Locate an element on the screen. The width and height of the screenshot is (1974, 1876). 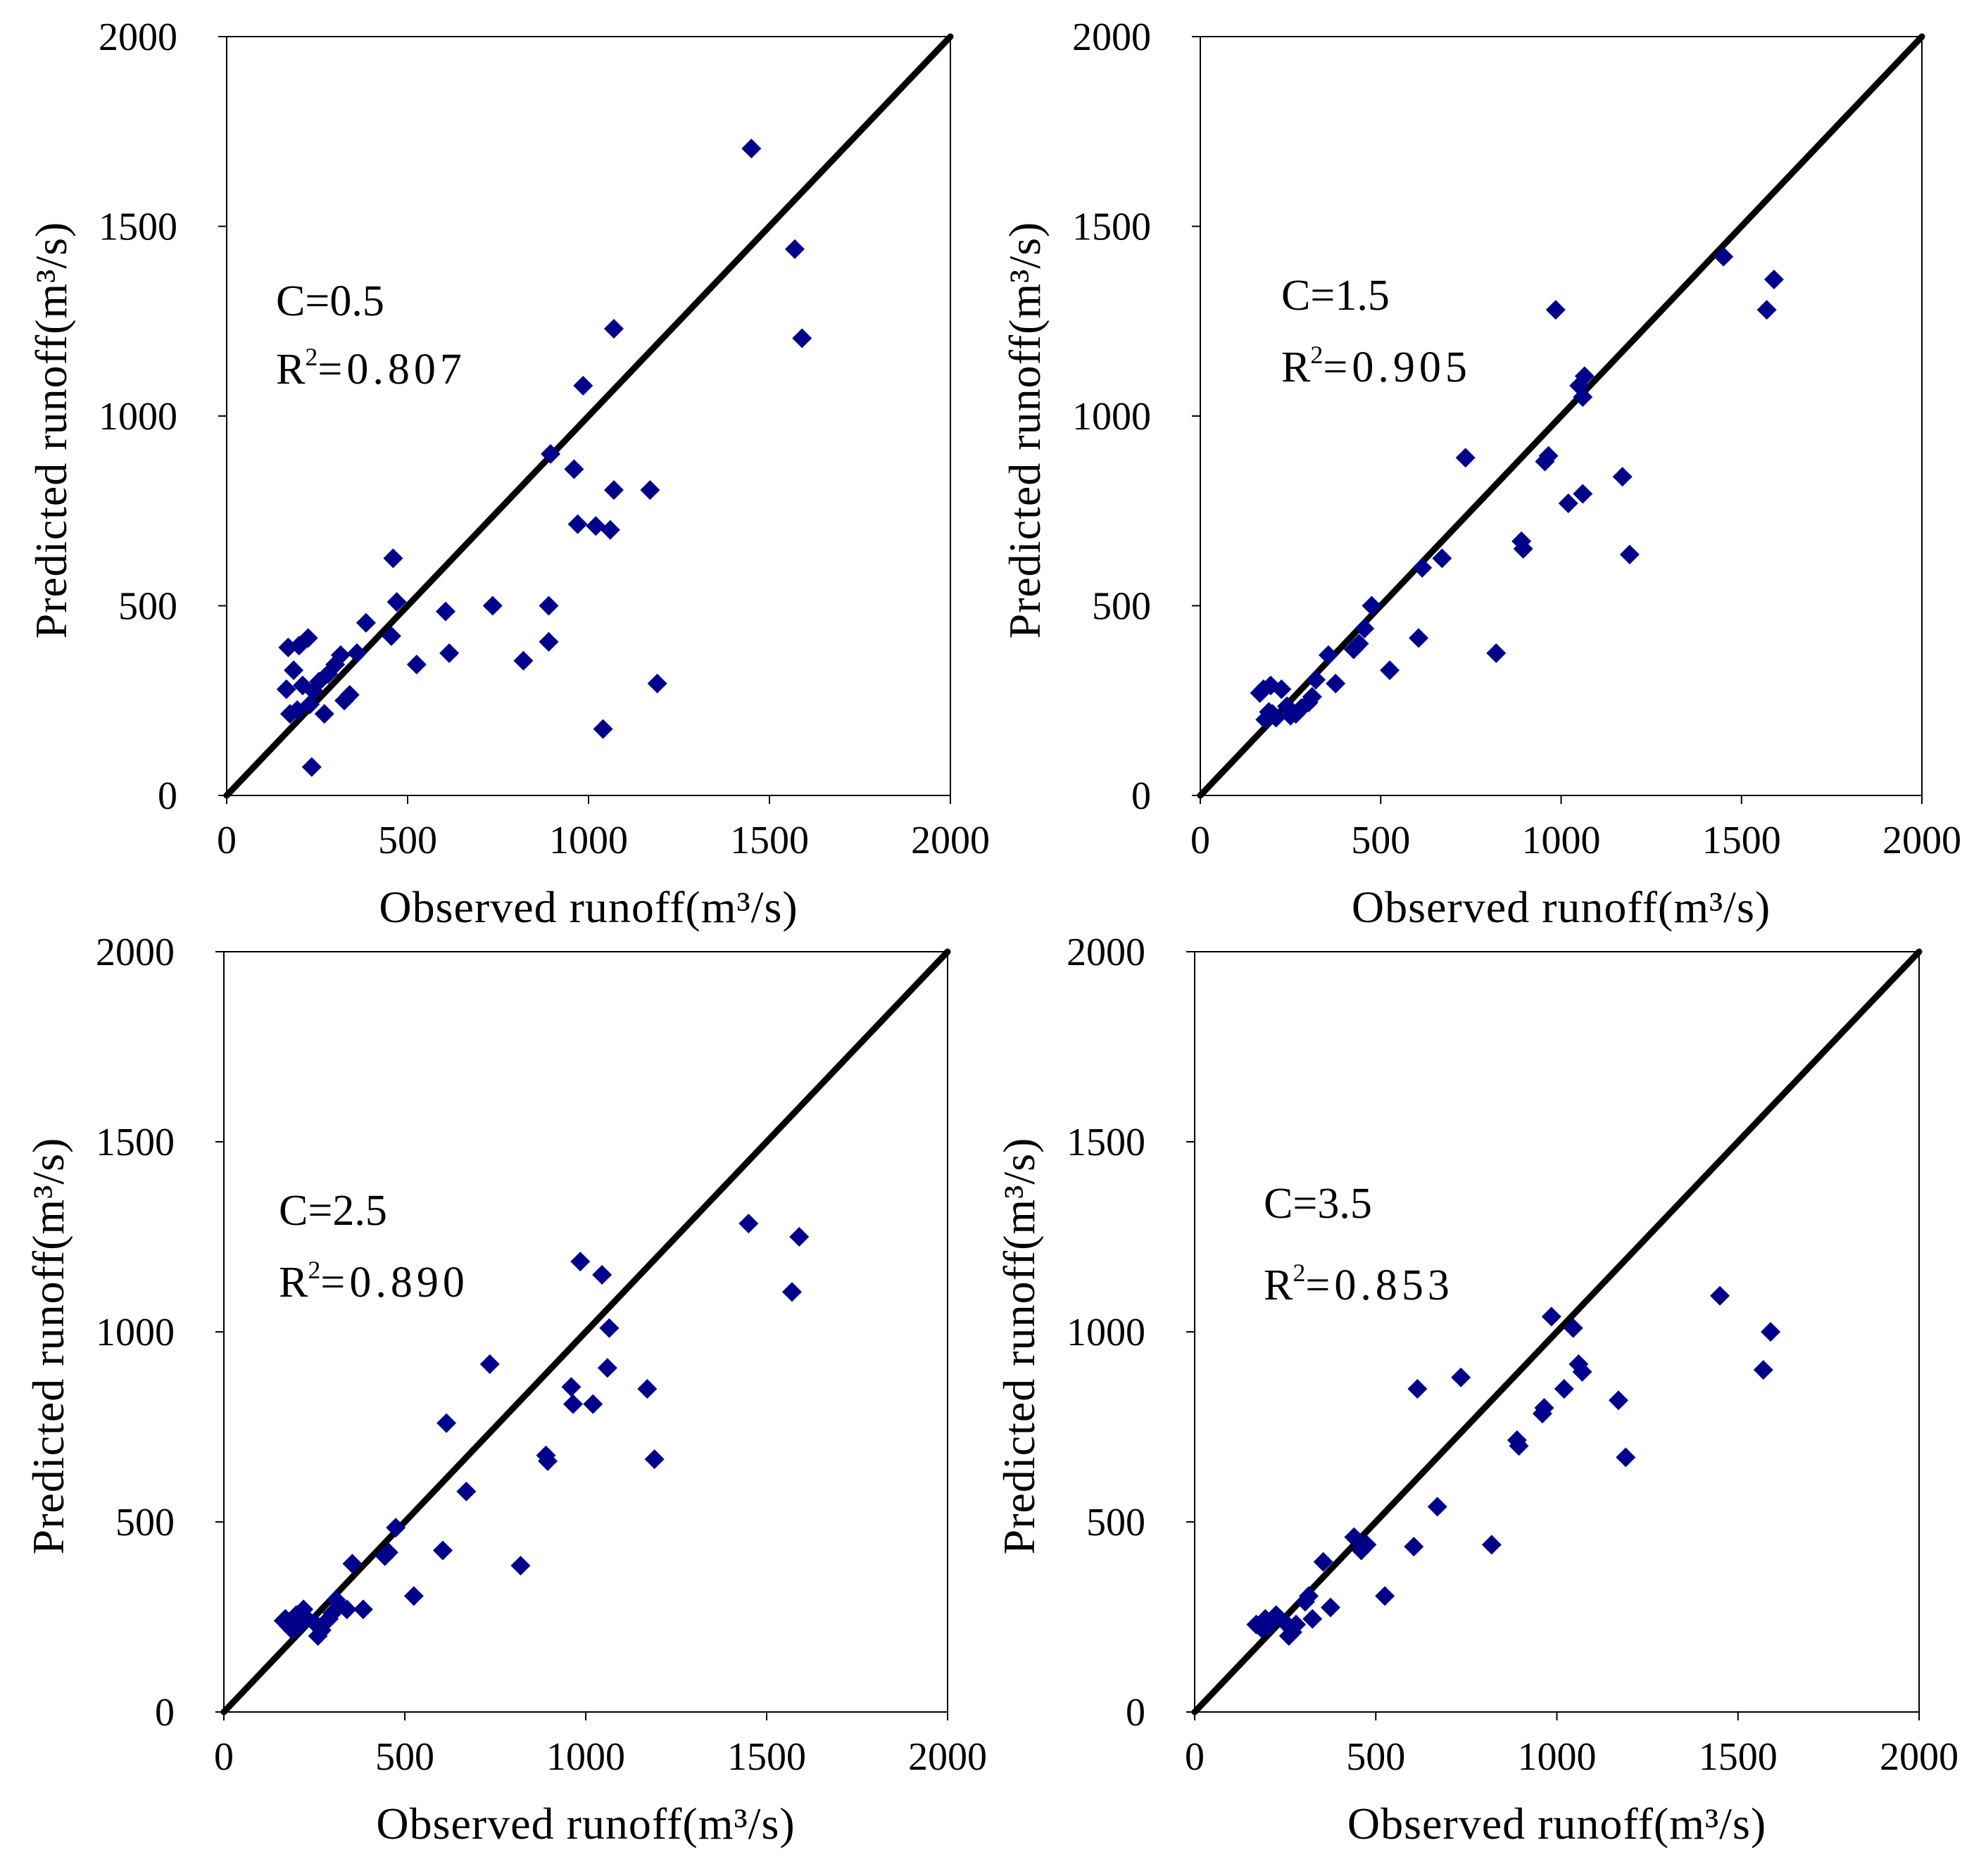
c-value-label: C=1.5 is located at coordinates (1335, 296).